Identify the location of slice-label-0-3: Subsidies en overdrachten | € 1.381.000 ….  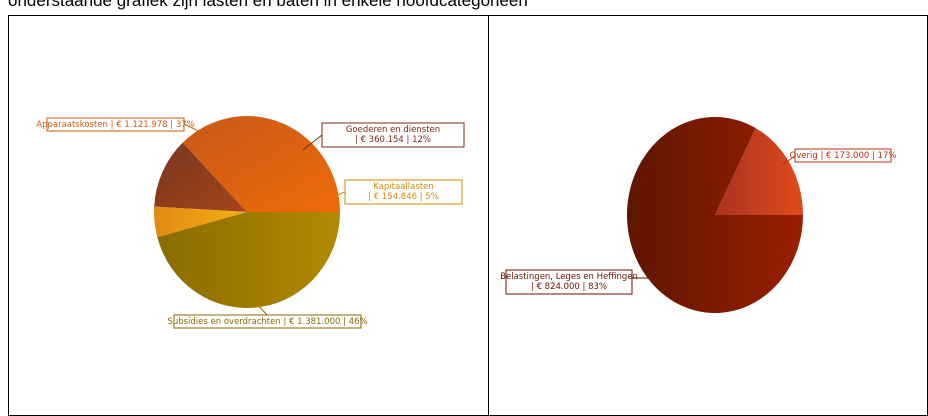
(267, 317).